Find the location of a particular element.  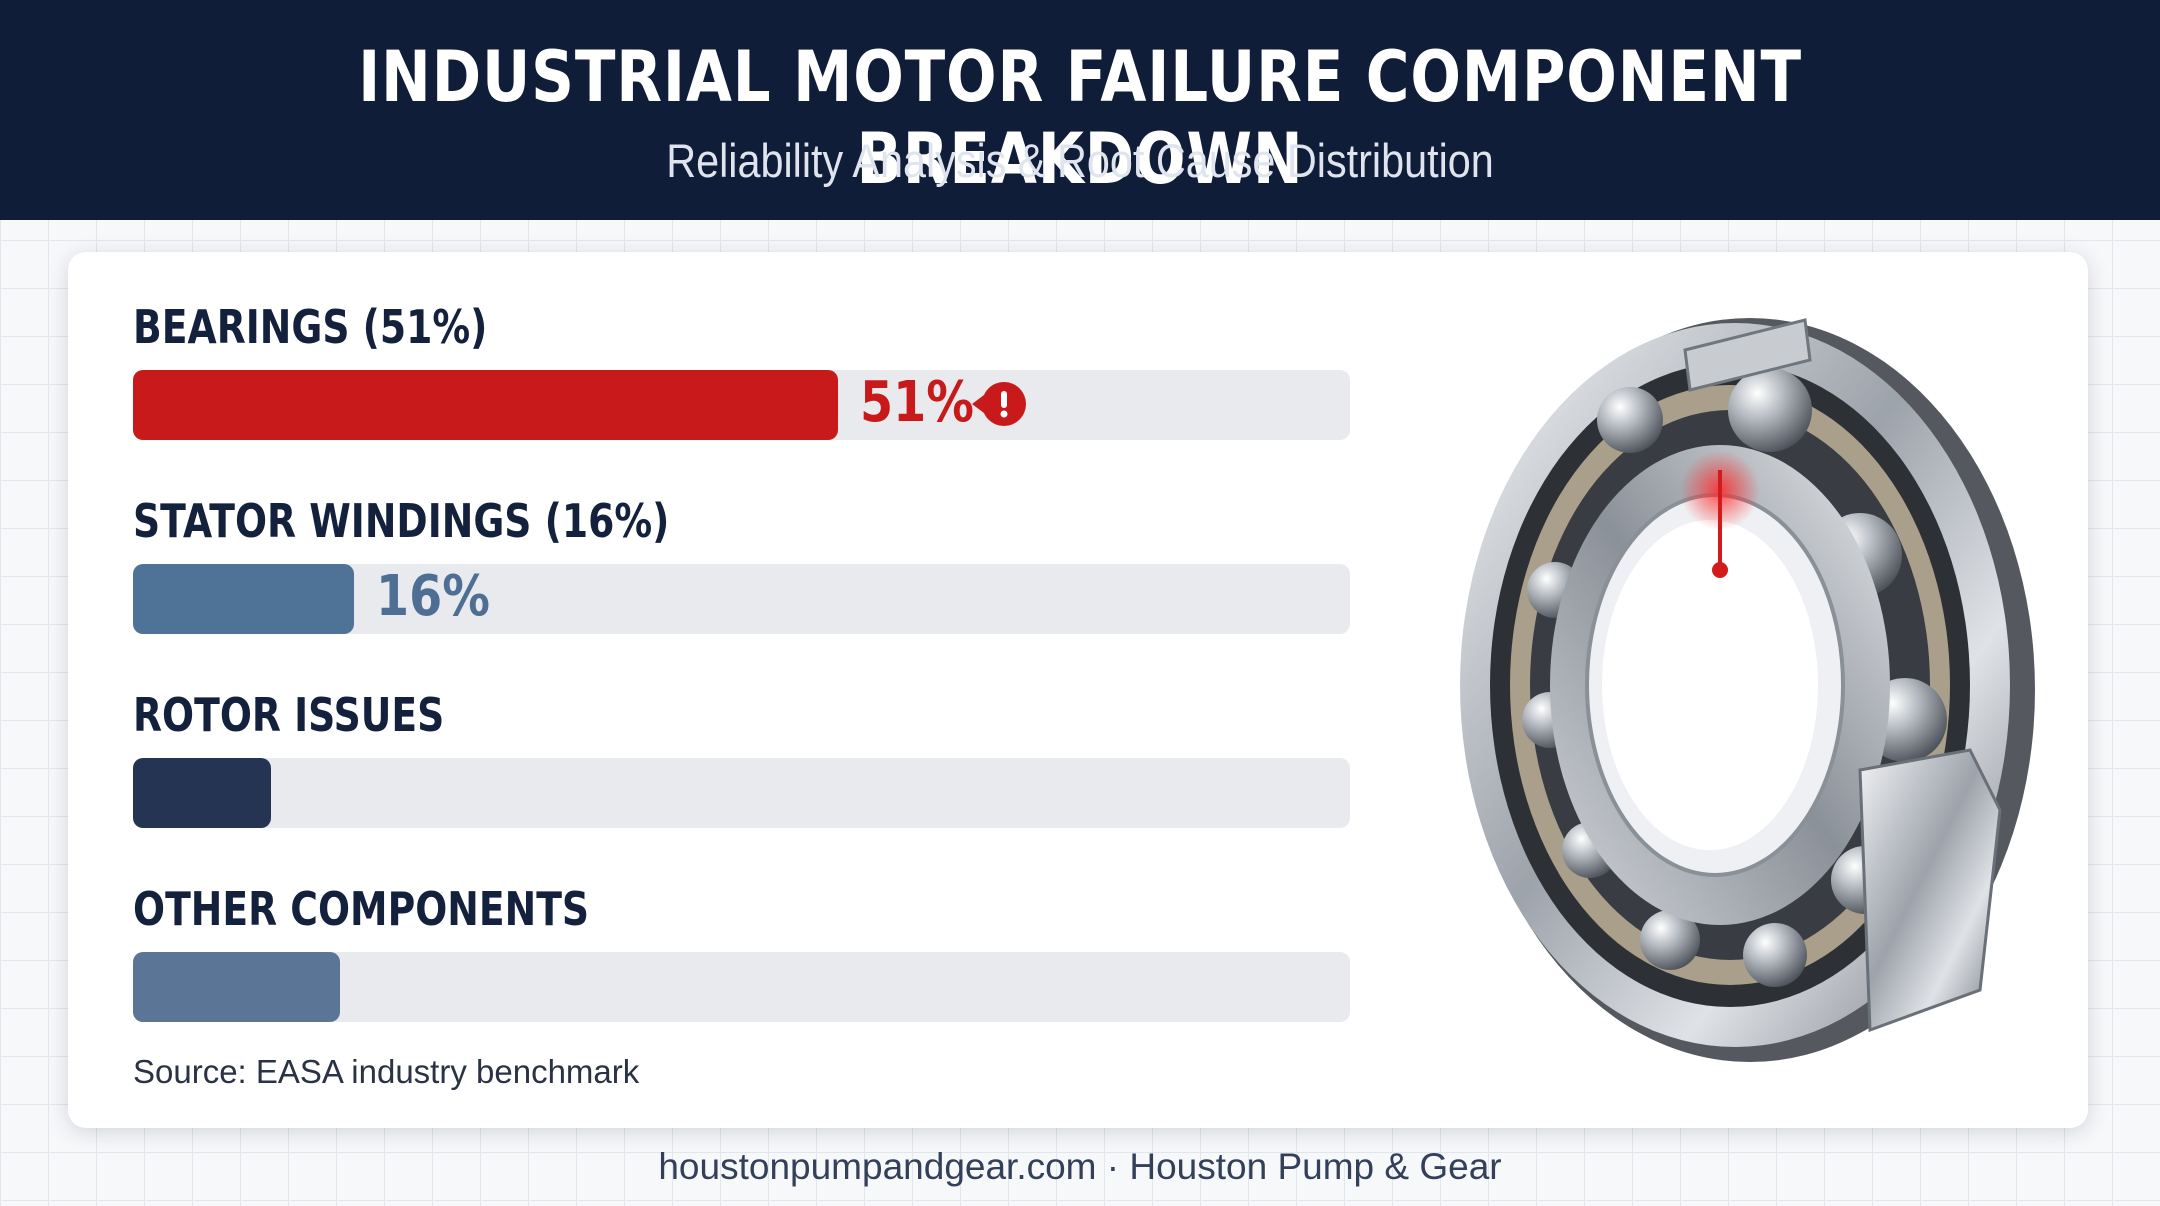

bar-label-other-components: OTHER COMPONENTS is located at coordinates (361, 909).